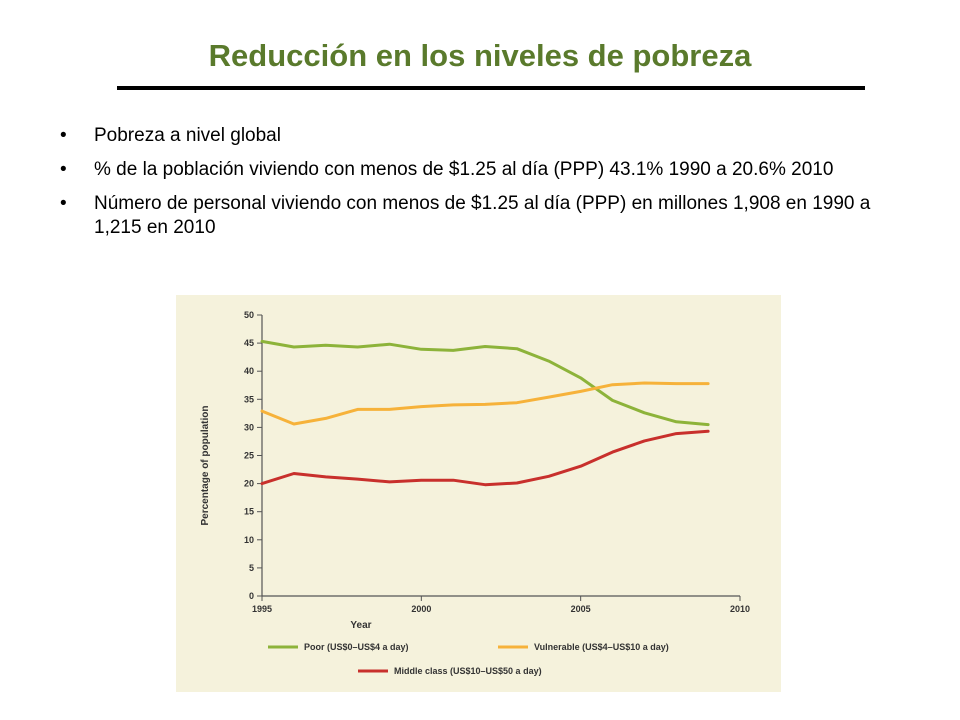  Describe the element at coordinates (249, 540) in the screenshot. I see `y-tick-label: 10` at that location.